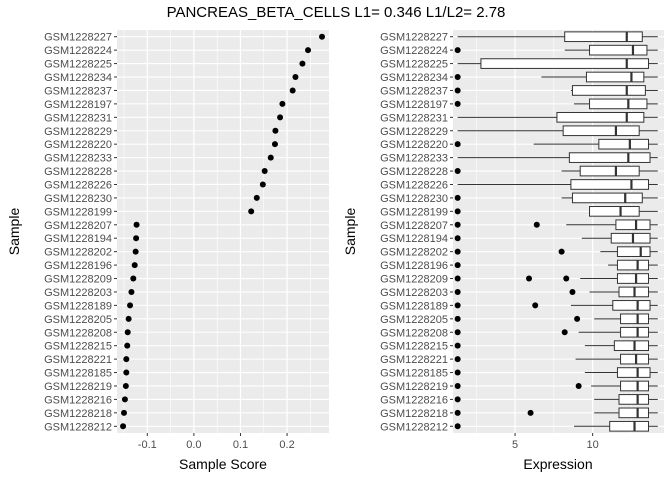 This screenshot has width=672, height=480. Describe the element at coordinates (78, 400) in the screenshot. I see `y-tick-label: GSM1228216` at that location.